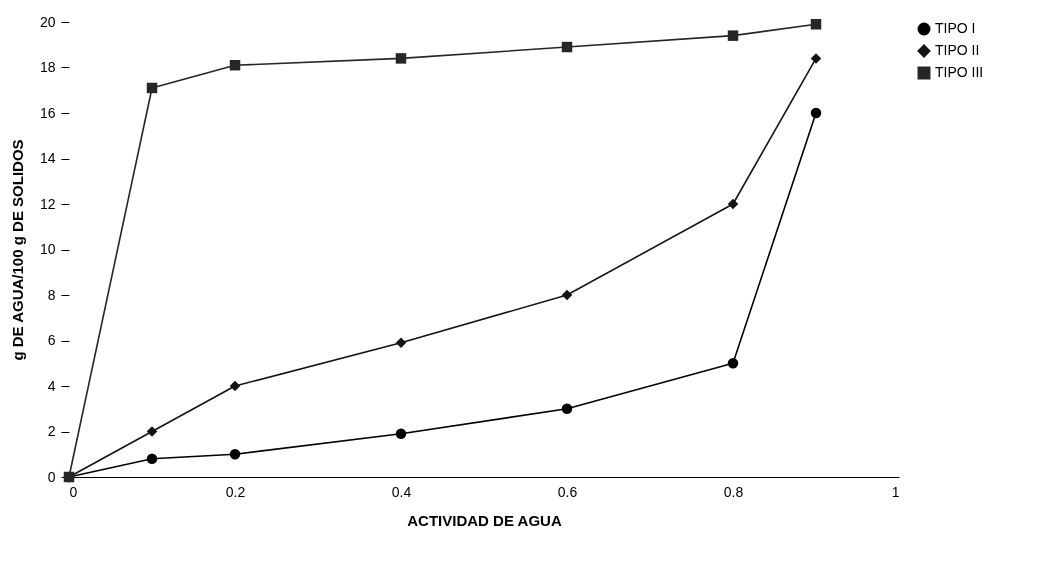 Image resolution: width=1044 pixels, height=571 pixels. Describe the element at coordinates (895, 491) in the screenshot. I see `x-tick-label: 1` at that location.